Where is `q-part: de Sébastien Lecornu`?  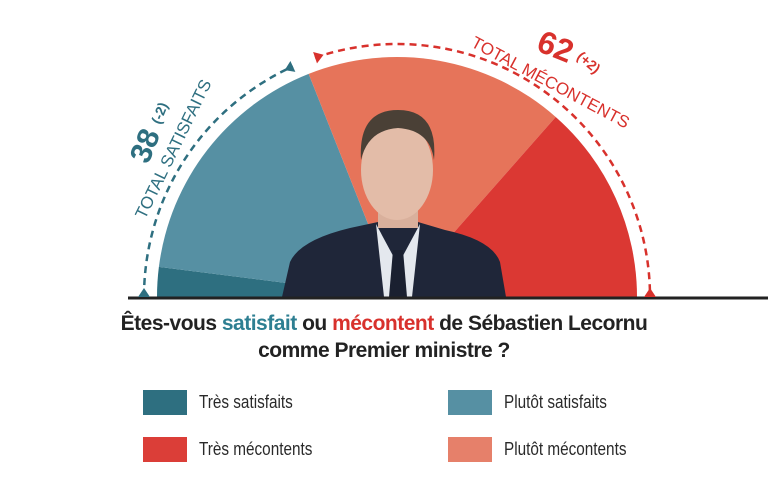 q-part: de Sébastien Lecornu is located at coordinates (540, 323).